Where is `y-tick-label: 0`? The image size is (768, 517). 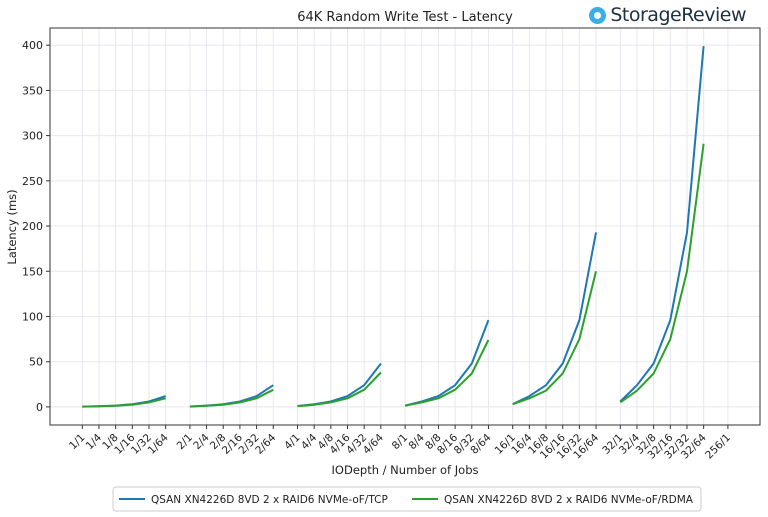
y-tick-label: 0 is located at coordinates (39, 407).